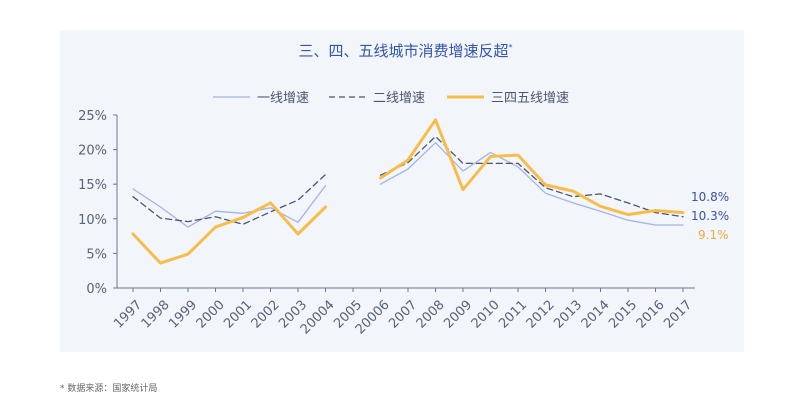  What do you see at coordinates (530, 98) in the screenshot?
I see `legend-label-3: 三四五线增速` at bounding box center [530, 98].